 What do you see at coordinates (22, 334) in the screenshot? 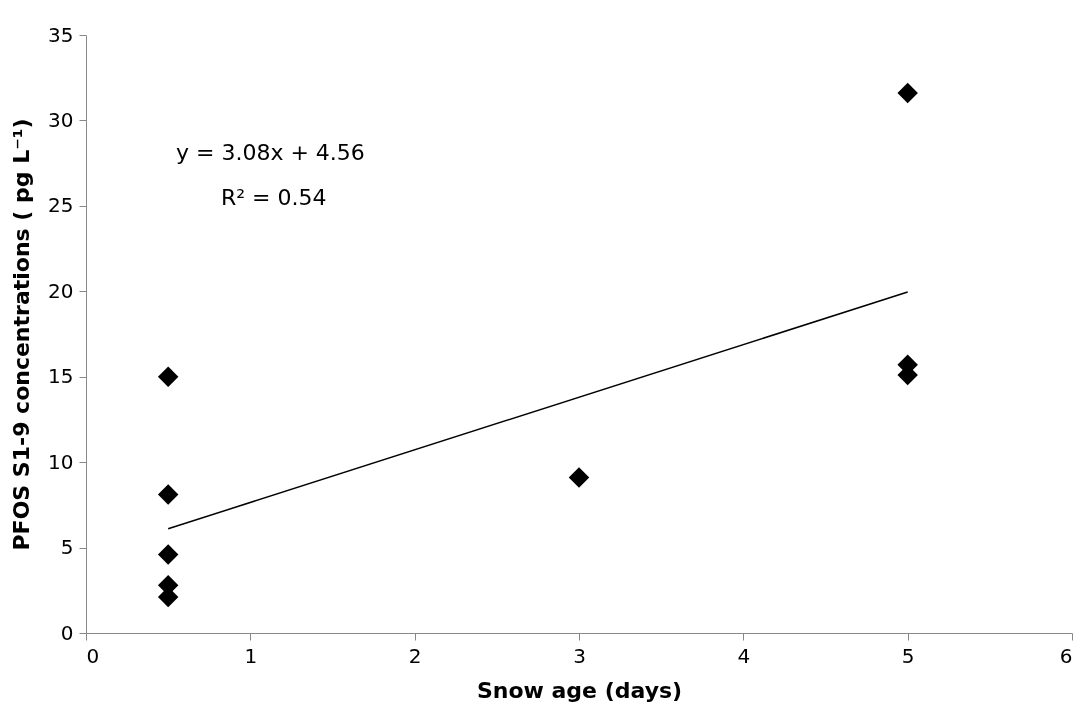
I see `y-axis-title: PFOS S1-9 concentrations ( pg L⁻¹)` at bounding box center [22, 334].